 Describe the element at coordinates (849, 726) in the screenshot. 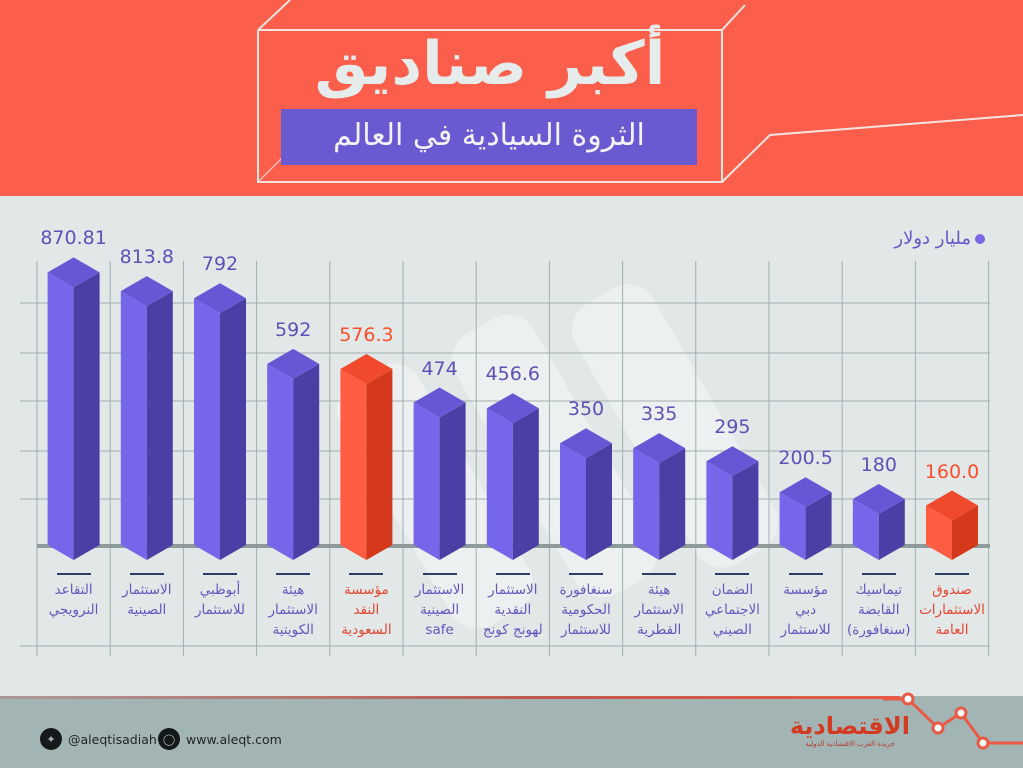

I see `brand-name: الاقتصادية` at that location.